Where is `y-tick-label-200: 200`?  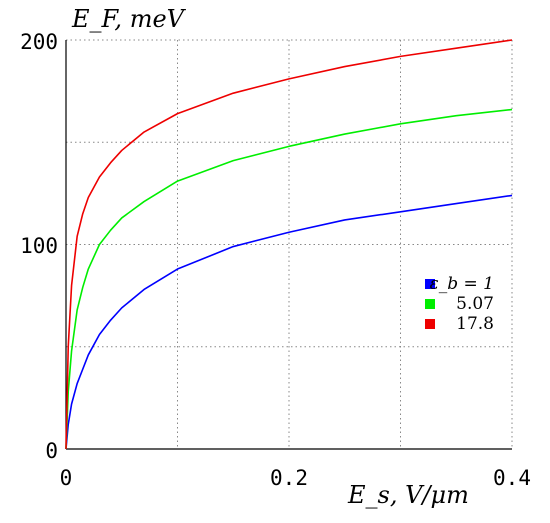
y-tick-label-200: 200 is located at coordinates (39, 42).